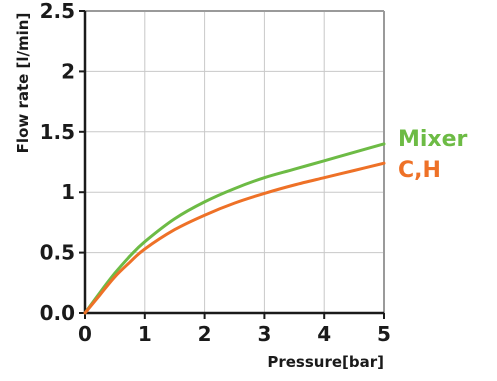 The height and width of the screenshot is (381, 497). What do you see at coordinates (433, 155) in the screenshot?
I see `chart-legend: Mixer C,H` at bounding box center [433, 155].